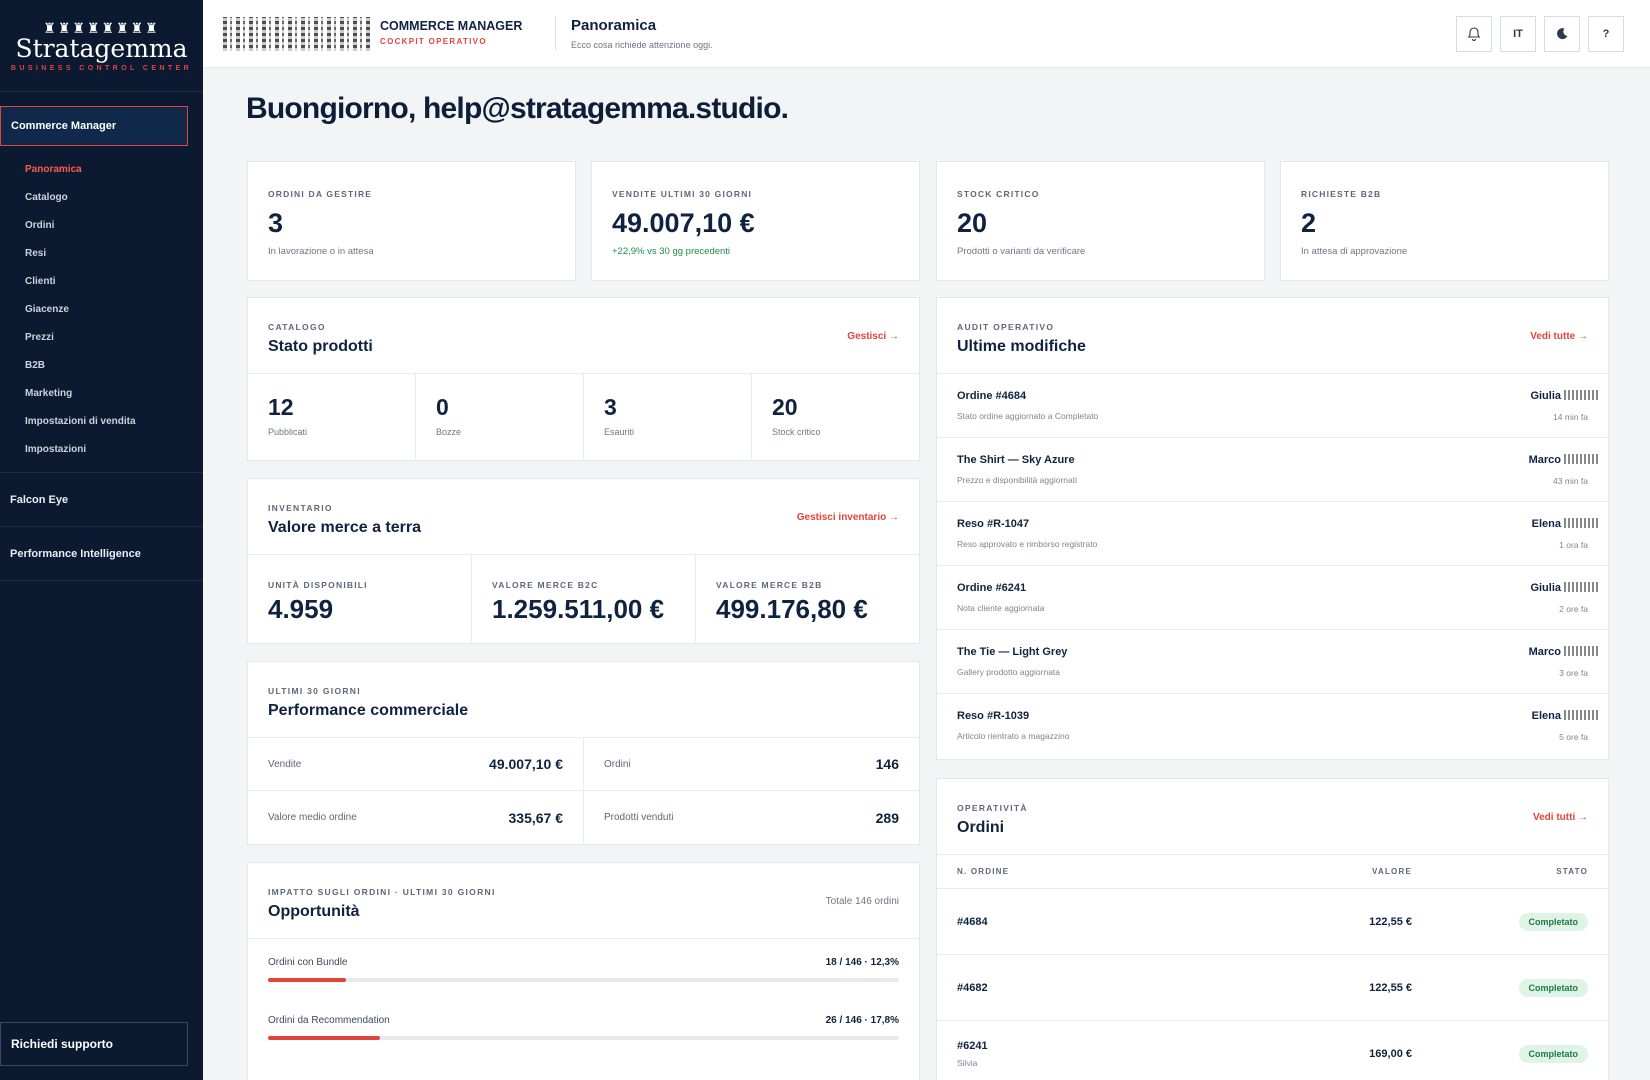 The width and height of the screenshot is (1650, 1080). Describe the element at coordinates (1559, 336) in the screenshot. I see `audit-see-all-link: Vedi tutte →` at that location.